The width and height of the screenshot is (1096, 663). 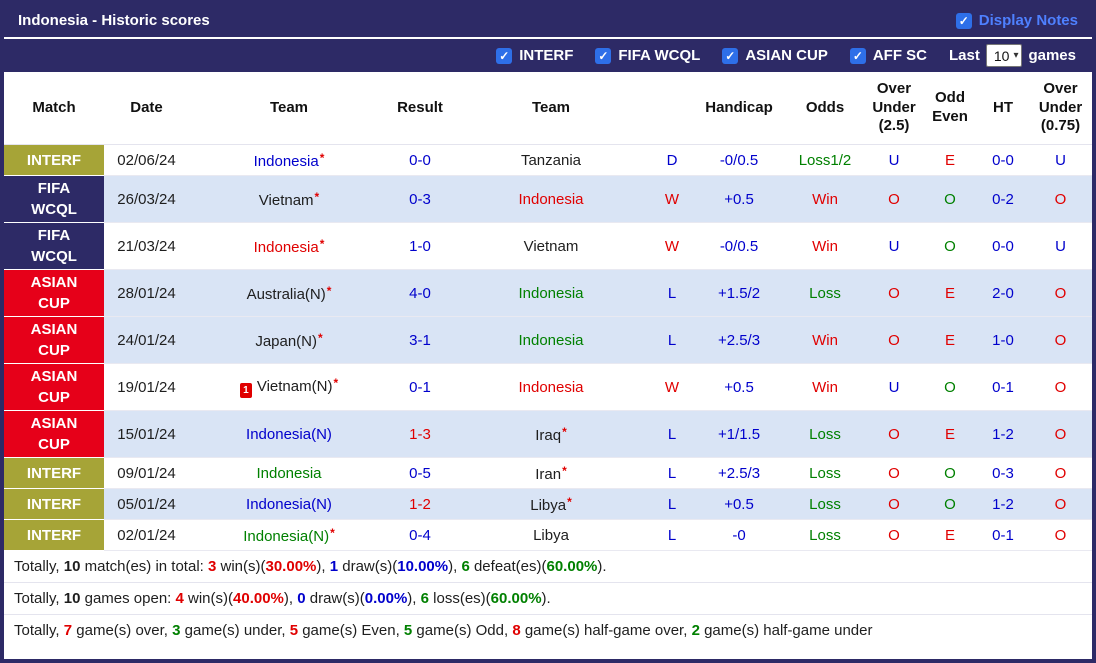 I want to click on page-title: Indonesia - Historic scores, so click(x=114, y=20).